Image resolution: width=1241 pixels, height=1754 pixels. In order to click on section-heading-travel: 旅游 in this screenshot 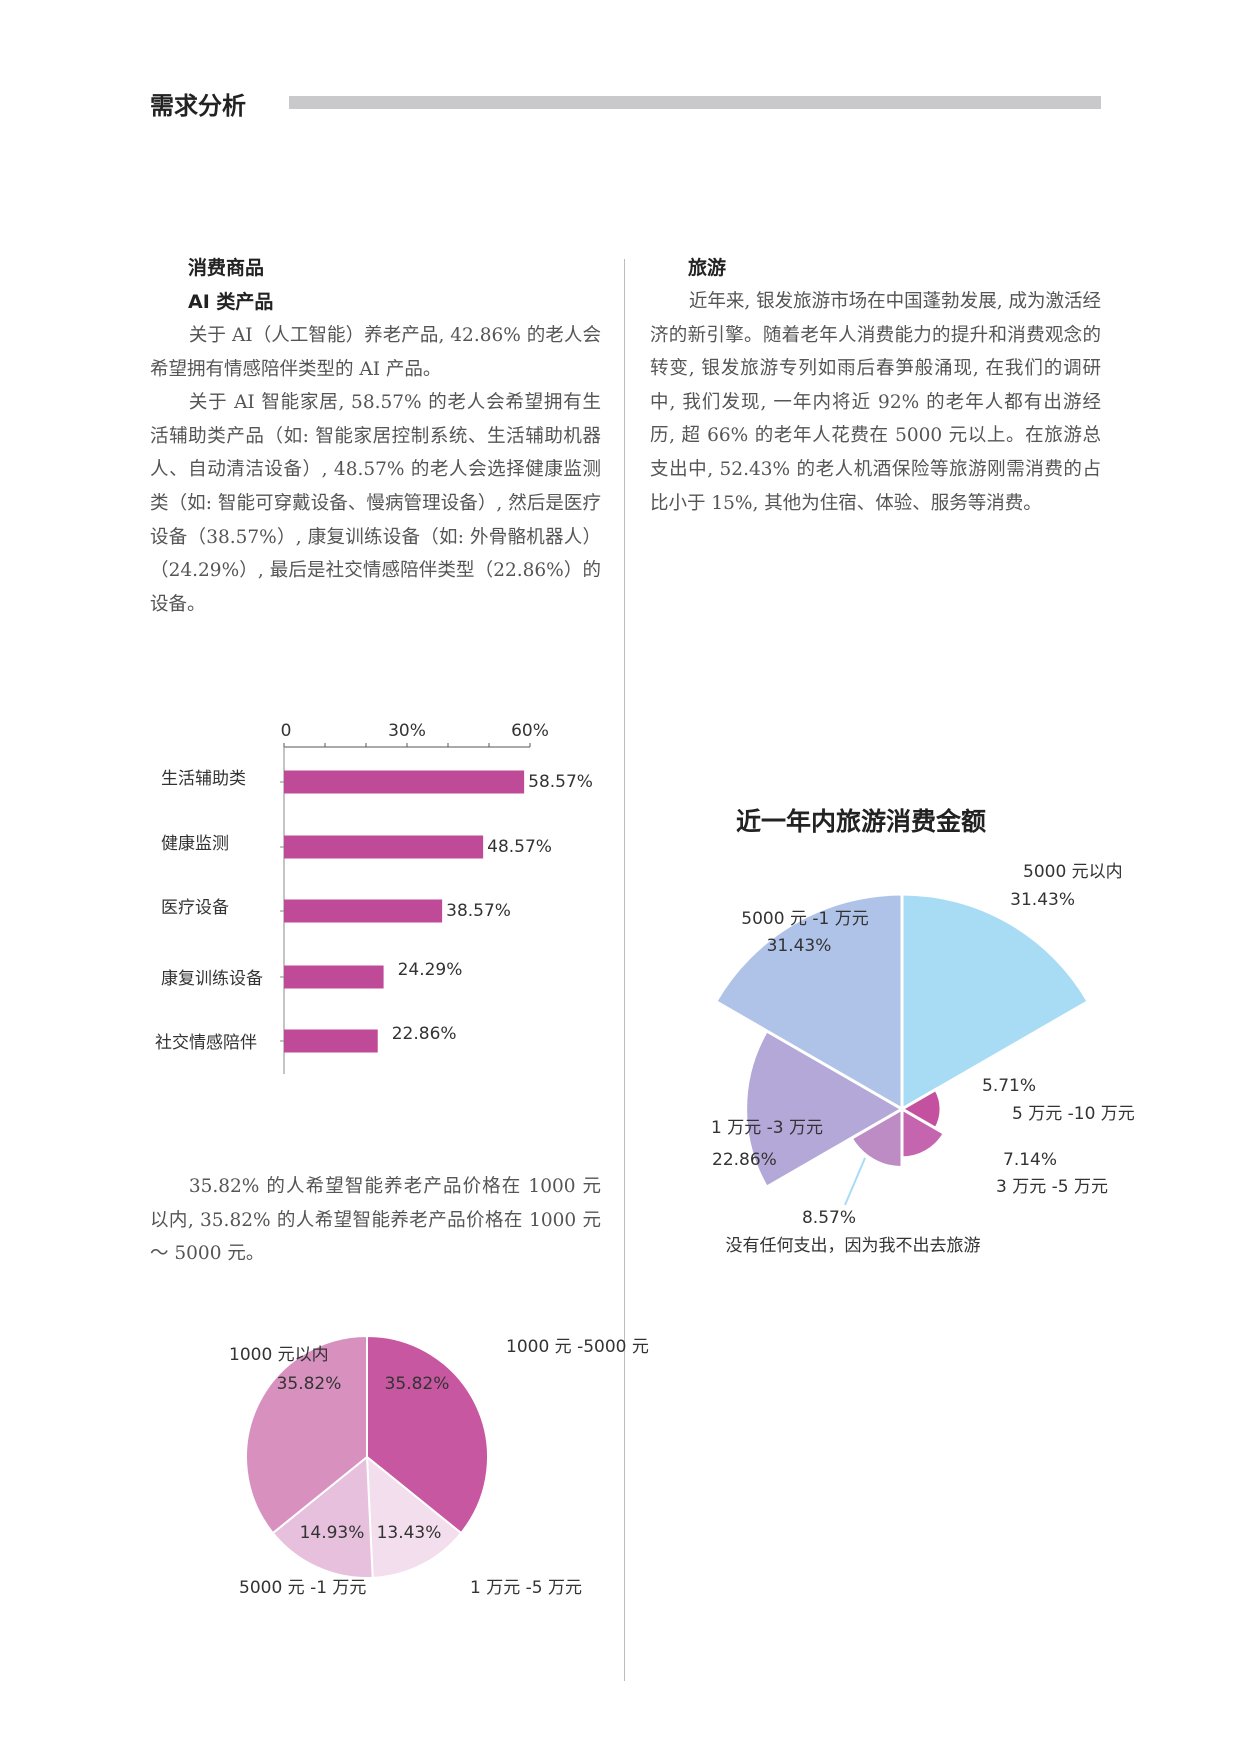, I will do `click(707, 268)`.